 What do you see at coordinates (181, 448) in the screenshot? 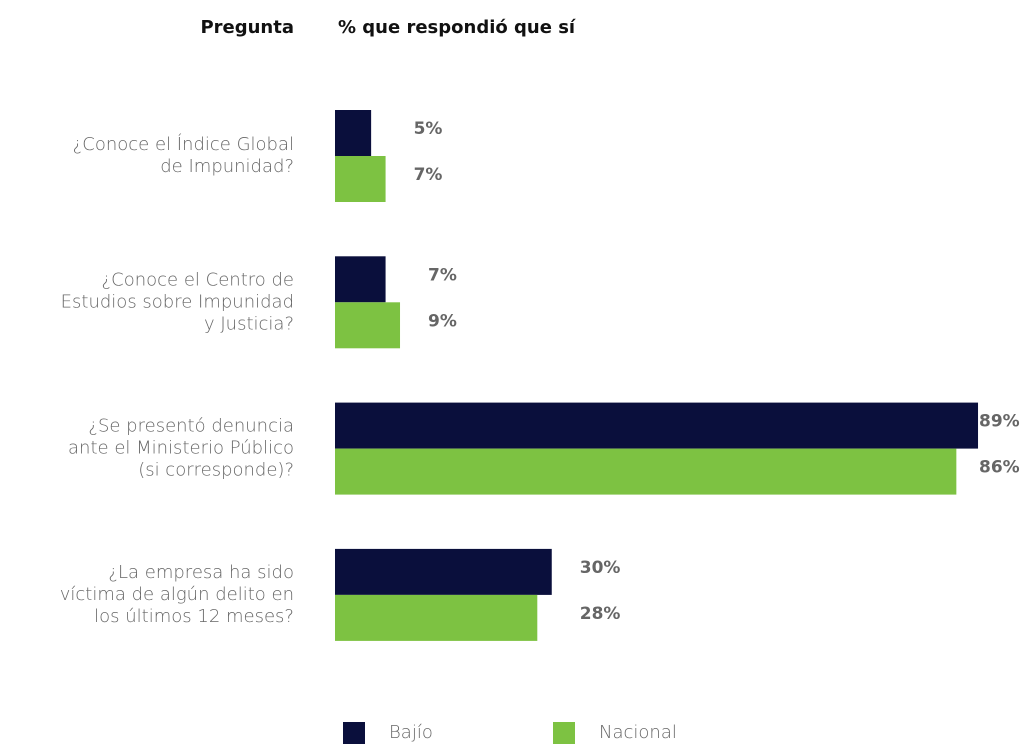
I see `category-label: ante el Ministerio Público` at bounding box center [181, 448].